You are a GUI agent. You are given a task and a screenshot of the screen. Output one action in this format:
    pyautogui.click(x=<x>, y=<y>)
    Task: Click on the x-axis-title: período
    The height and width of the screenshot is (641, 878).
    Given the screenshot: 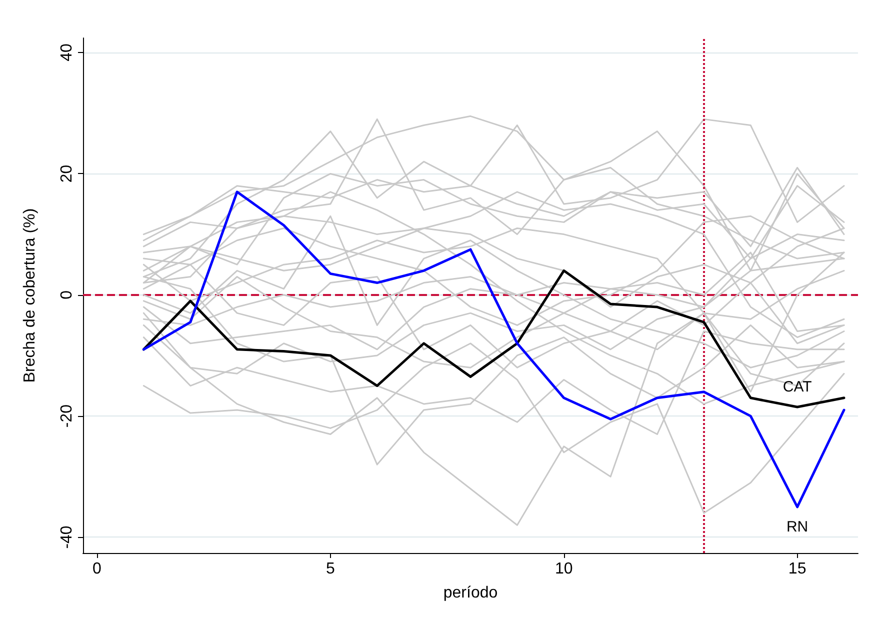 What is the action you would take?
    pyautogui.click(x=470, y=593)
    